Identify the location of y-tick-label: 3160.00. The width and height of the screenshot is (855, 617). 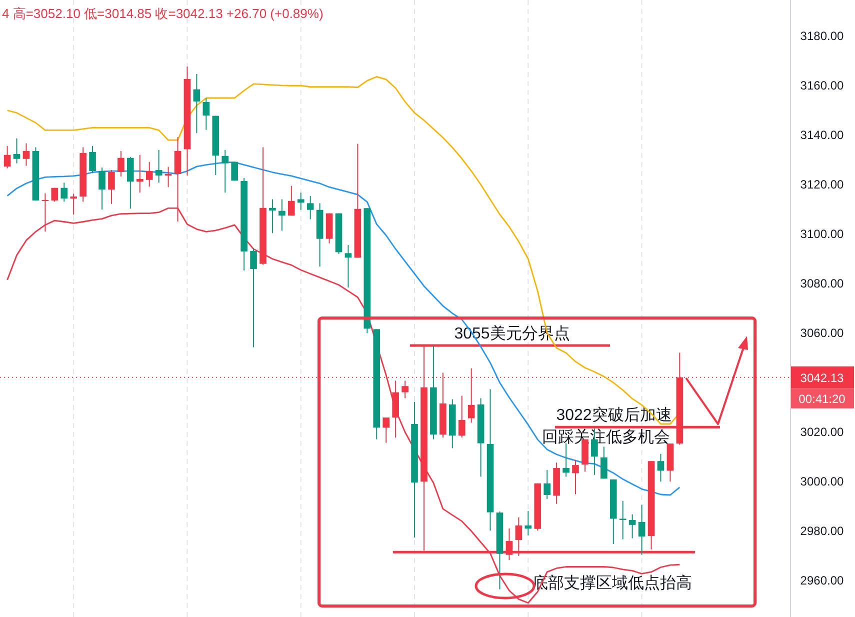
(822, 85).